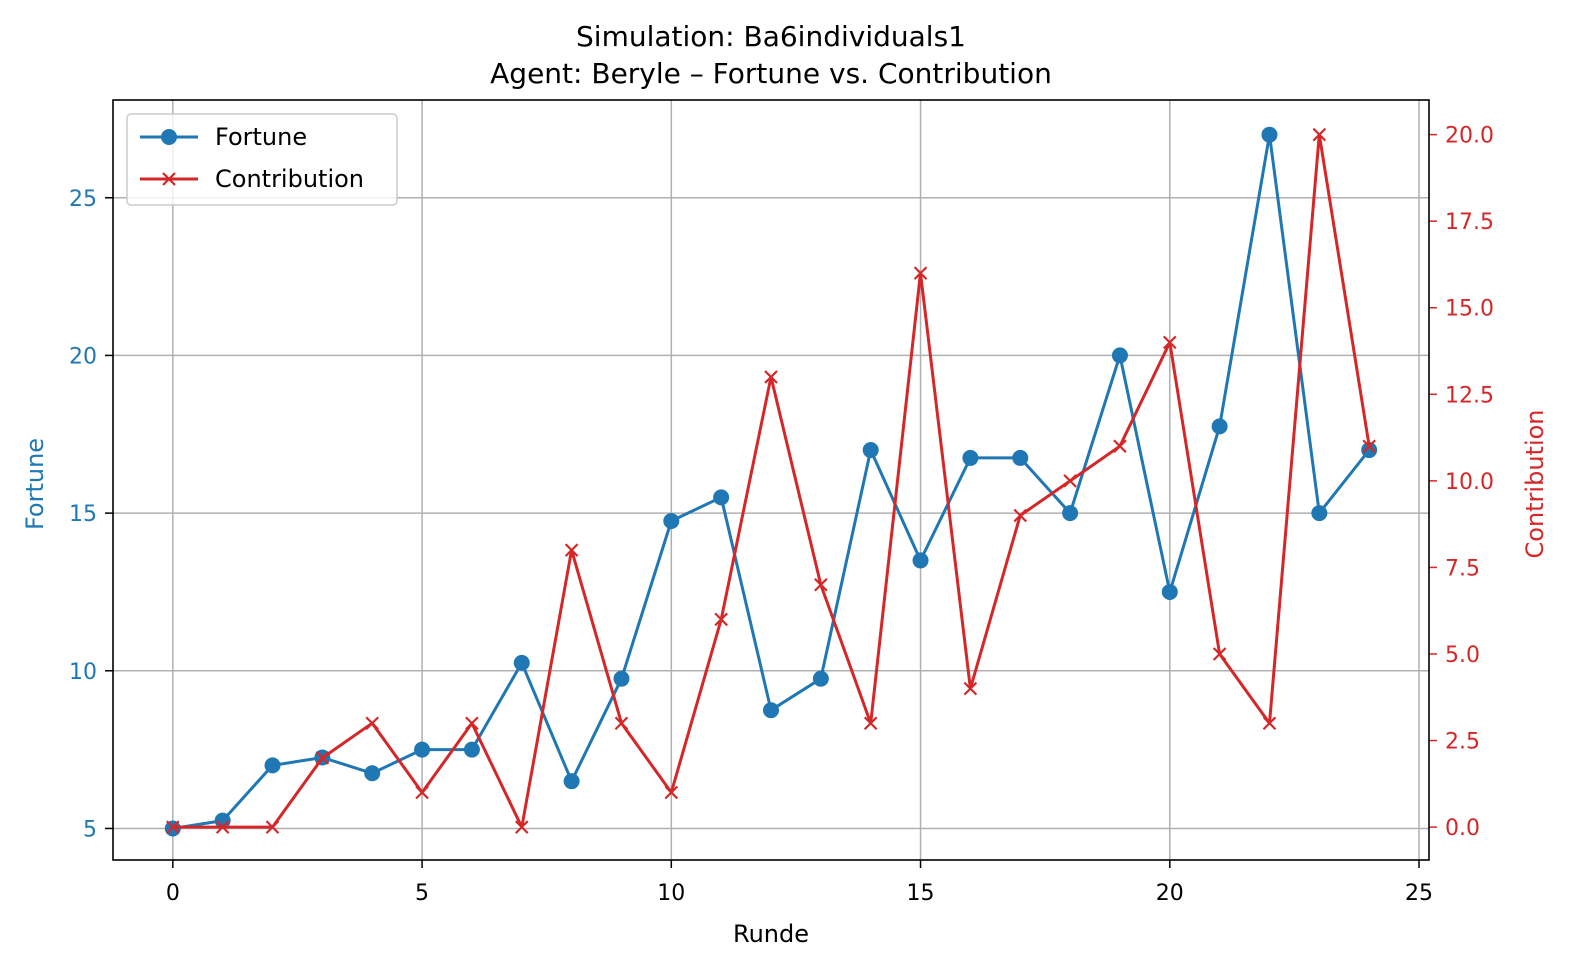 The width and height of the screenshot is (1580, 974). Describe the element at coordinates (771, 73) in the screenshot. I see `chart-subtitle: Agent: Beryle – Fortune vs. Contribution` at that location.